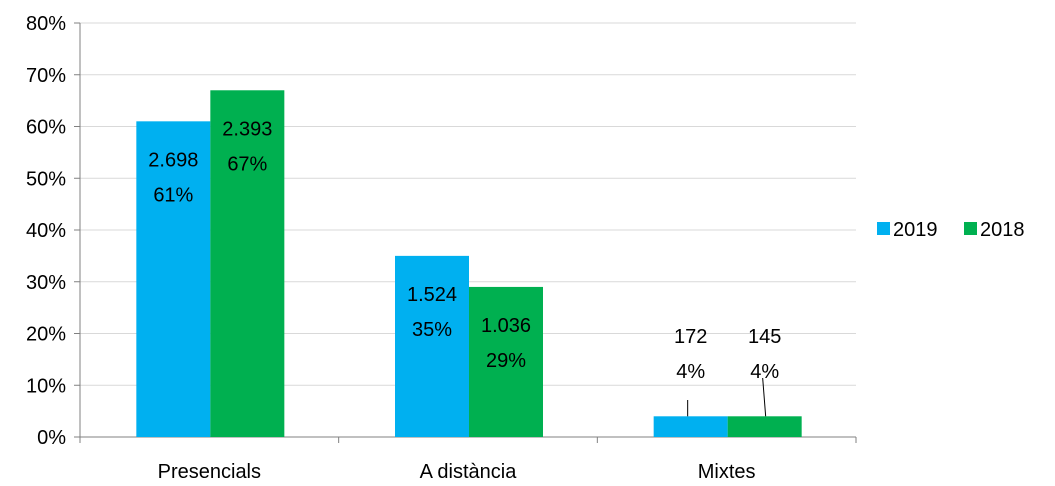 This screenshot has height=486, width=1055. I want to click on data-label-leader, so click(764, 397).